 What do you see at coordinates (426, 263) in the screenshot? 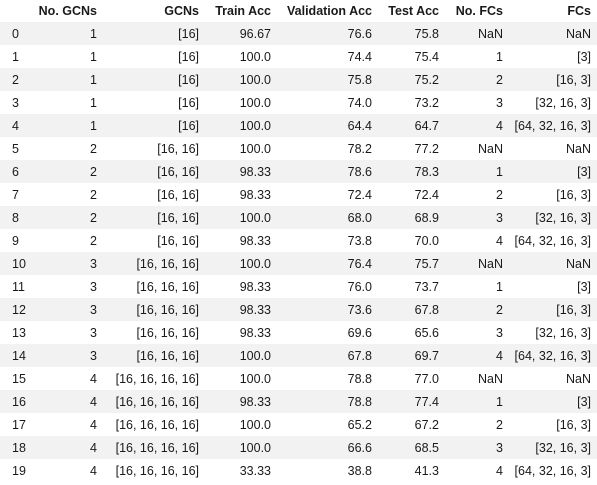
I see `cell-test-acc: 75.7` at bounding box center [426, 263].